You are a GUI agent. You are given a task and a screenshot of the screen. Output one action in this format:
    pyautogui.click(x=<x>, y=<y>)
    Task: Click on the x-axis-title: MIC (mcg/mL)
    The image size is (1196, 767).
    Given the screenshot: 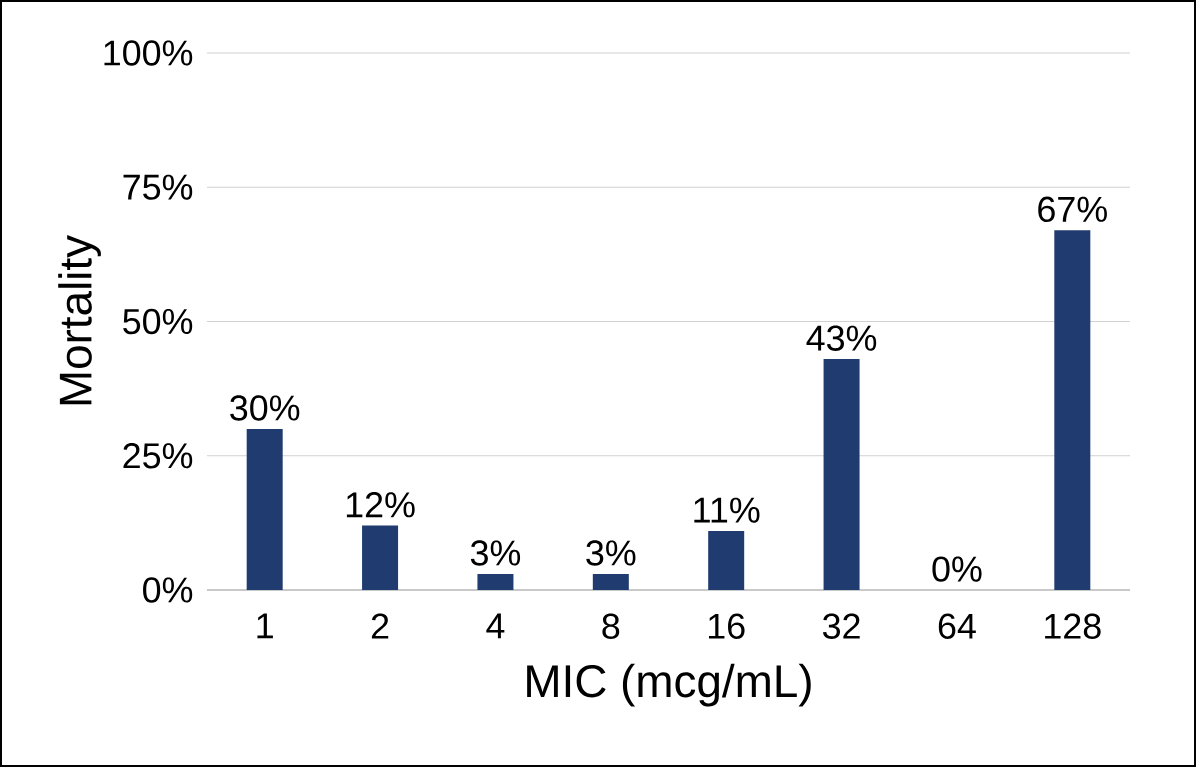 What is the action you would take?
    pyautogui.click(x=669, y=685)
    